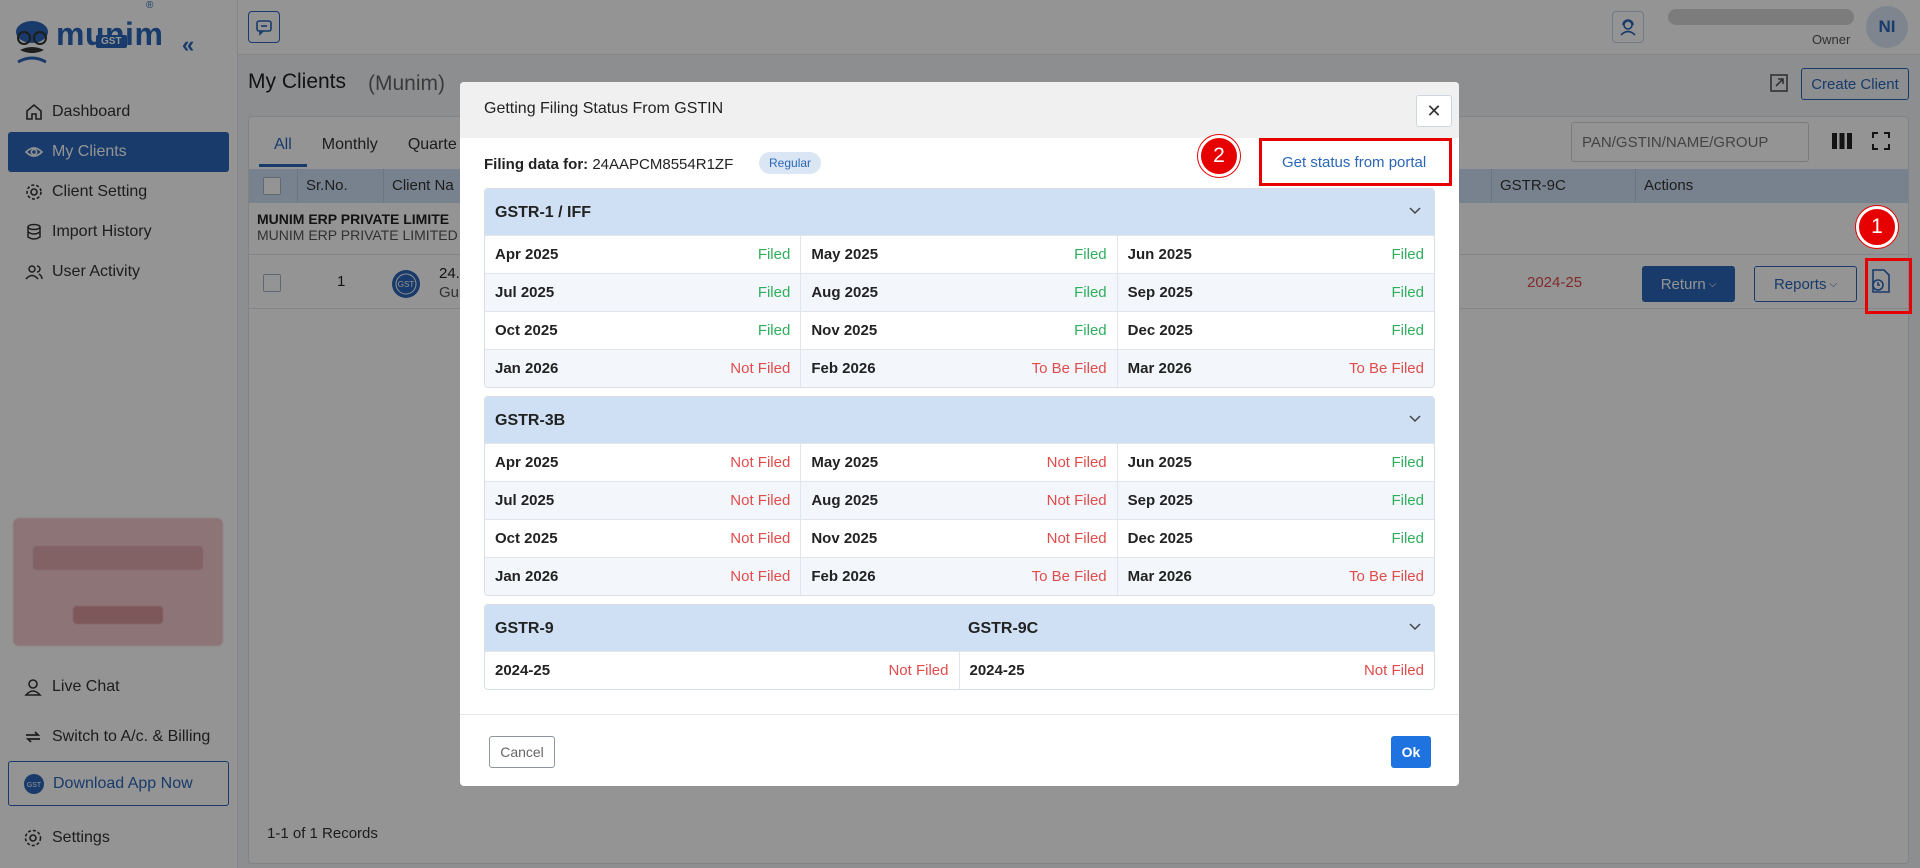  Describe the element at coordinates (118, 582) in the screenshot. I see `promo-banner` at that location.